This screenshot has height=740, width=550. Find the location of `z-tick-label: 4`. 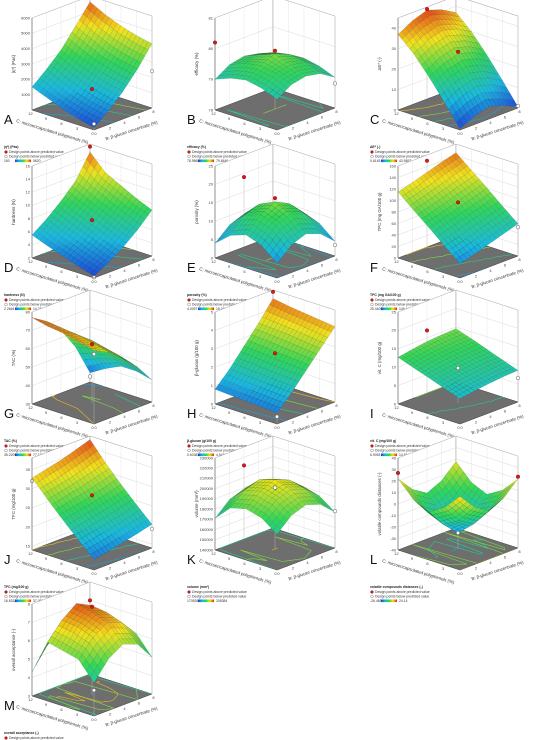

z-tick-label: 4 is located at coordinates (29, 677).